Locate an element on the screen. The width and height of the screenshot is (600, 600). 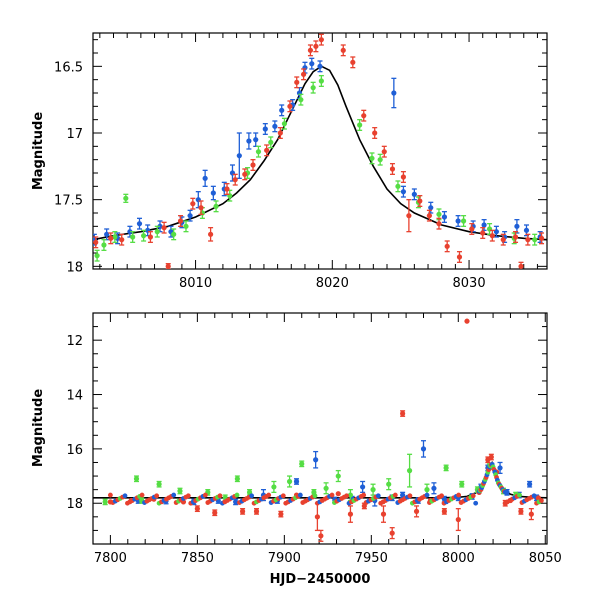
bottom-ytick-label: 18 is located at coordinates (74, 504).